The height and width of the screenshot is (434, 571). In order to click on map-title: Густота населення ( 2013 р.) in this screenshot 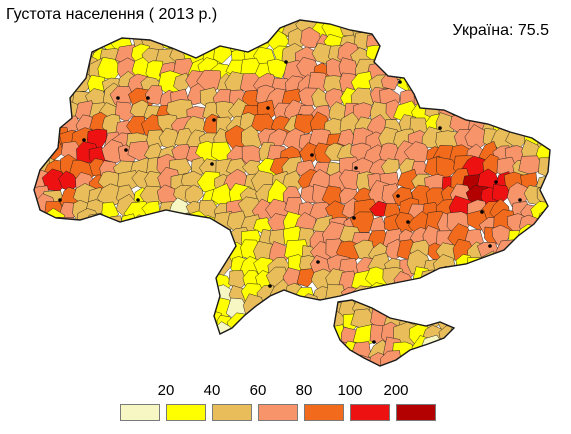, I will do `click(112, 14)`.